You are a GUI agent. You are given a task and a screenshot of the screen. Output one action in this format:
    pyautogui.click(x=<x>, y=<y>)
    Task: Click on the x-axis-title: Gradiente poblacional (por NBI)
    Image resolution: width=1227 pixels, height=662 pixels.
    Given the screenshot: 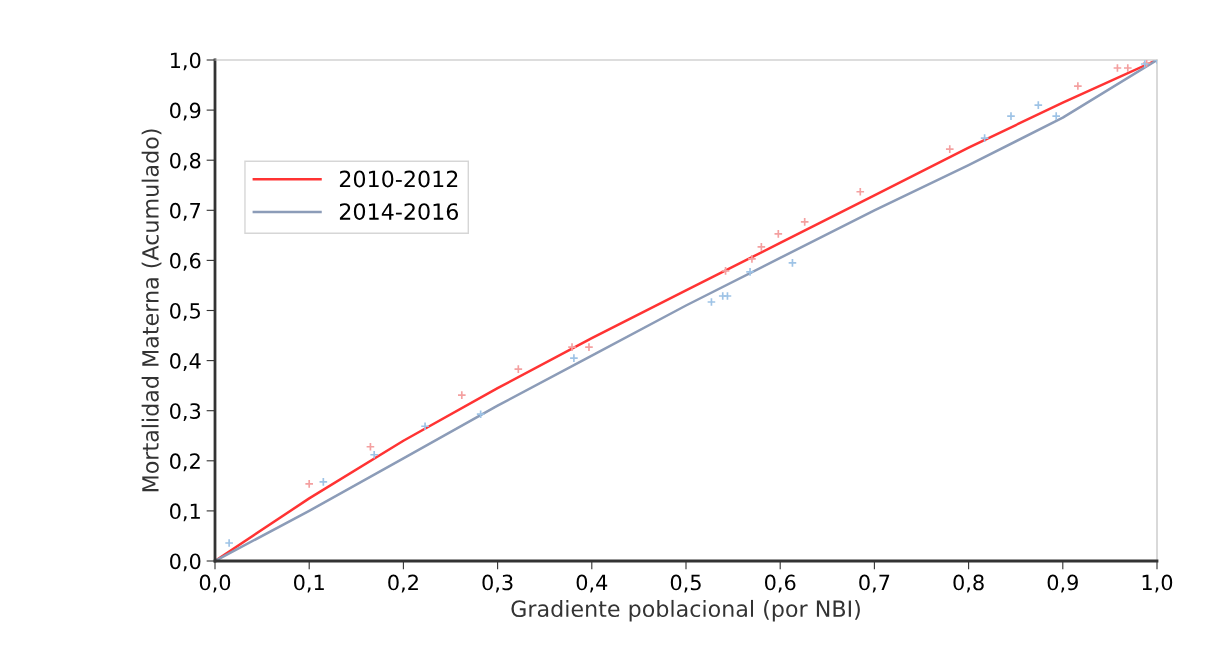 What is the action you would take?
    pyautogui.click(x=685, y=610)
    